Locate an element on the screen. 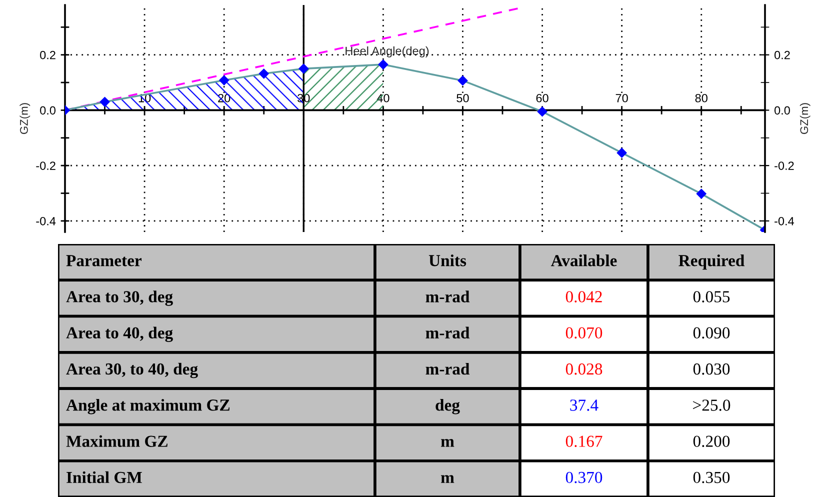 Image resolution: width=821 pixels, height=497 pixels. x-tick-label: 70 is located at coordinates (622, 98).